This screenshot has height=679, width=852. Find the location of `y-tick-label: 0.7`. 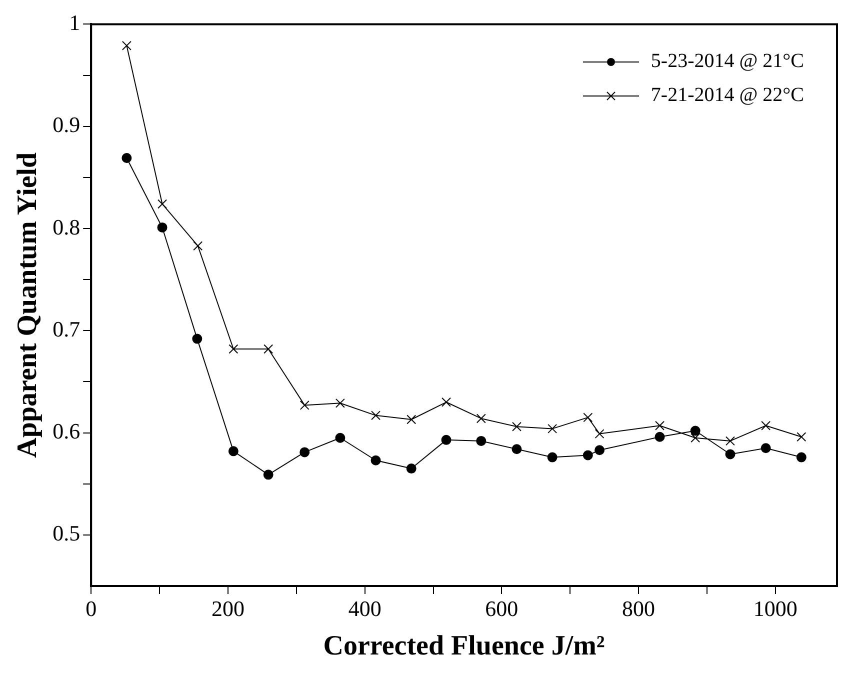

y-tick-label: 0.7 is located at coordinates (66, 329).